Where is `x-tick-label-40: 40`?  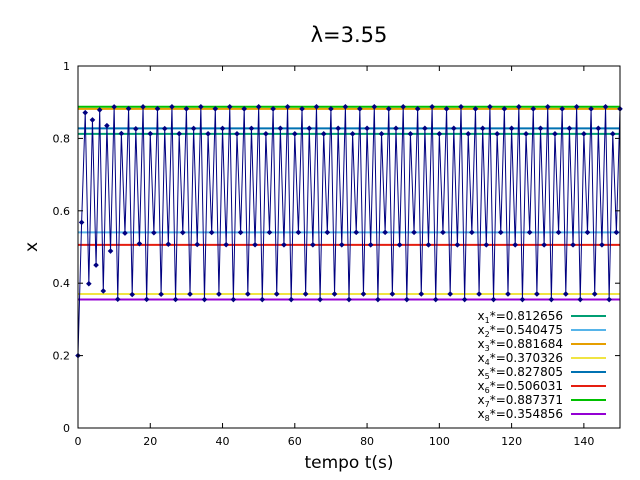
x-tick-label-40: 40 is located at coordinates (223, 441).